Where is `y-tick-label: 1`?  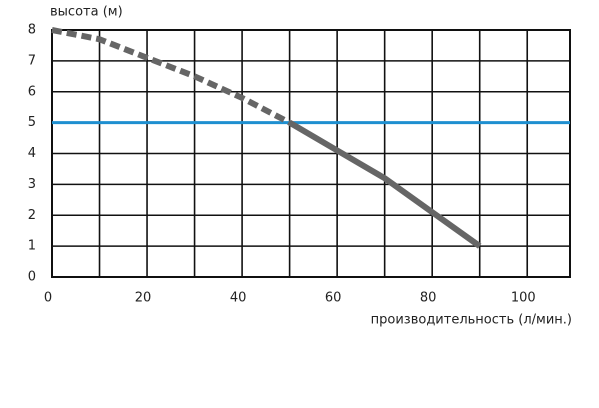
y-tick-label: 1 is located at coordinates (32, 246).